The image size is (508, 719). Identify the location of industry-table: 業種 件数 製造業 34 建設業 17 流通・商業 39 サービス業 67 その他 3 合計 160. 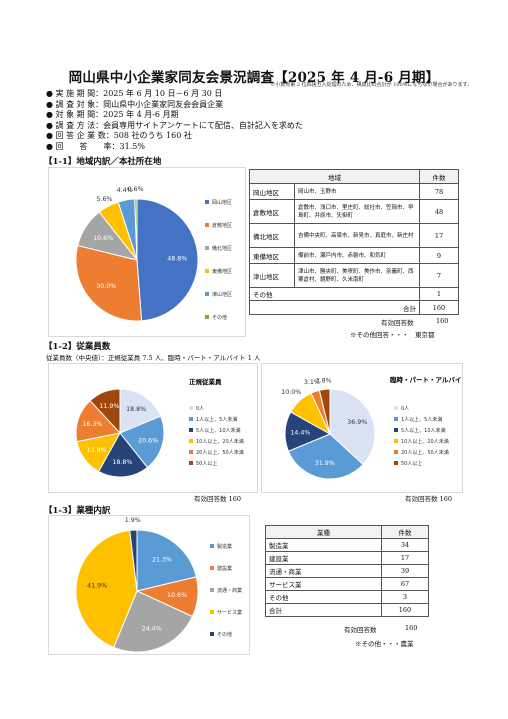
(347, 571).